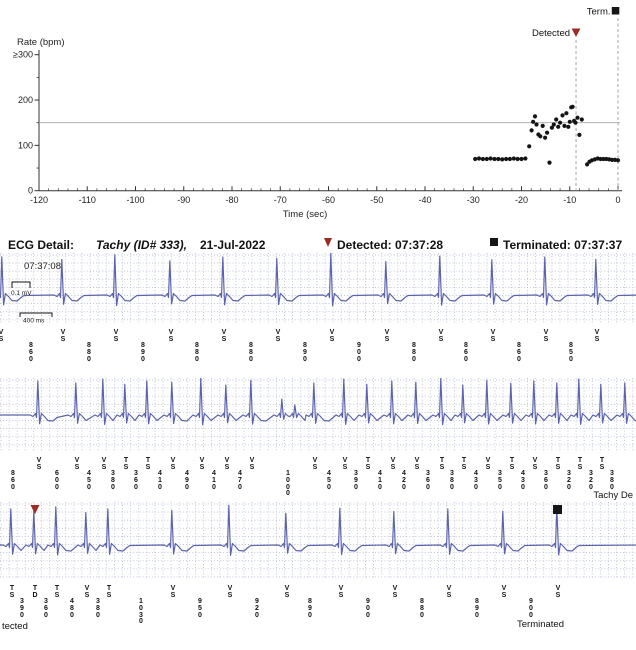 The image size is (636, 650). Describe the element at coordinates (288, 484) in the screenshot. I see `interval-value: 1 0 0 0` at that location.